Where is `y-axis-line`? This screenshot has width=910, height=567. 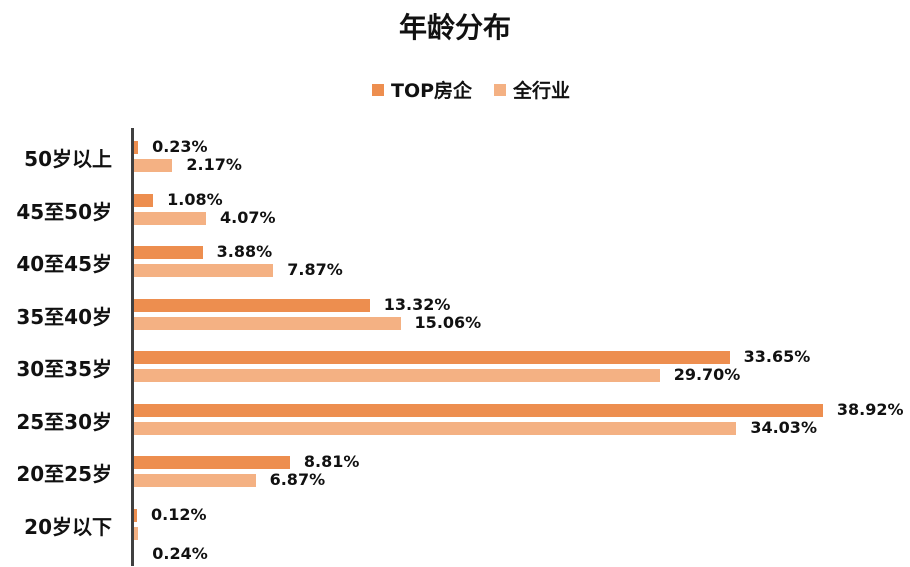 y-axis-line is located at coordinates (132, 347).